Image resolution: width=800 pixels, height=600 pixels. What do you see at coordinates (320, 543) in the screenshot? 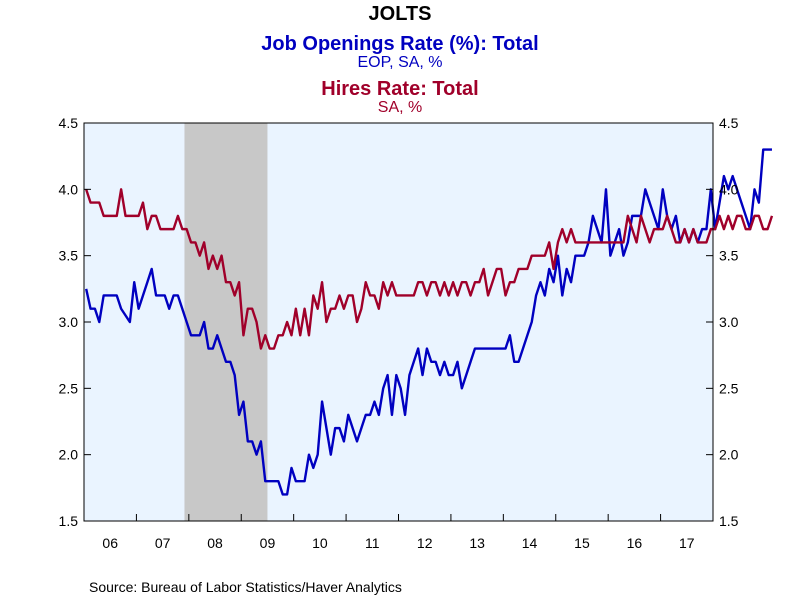
I see `x-tick-label: 10` at bounding box center [320, 543].